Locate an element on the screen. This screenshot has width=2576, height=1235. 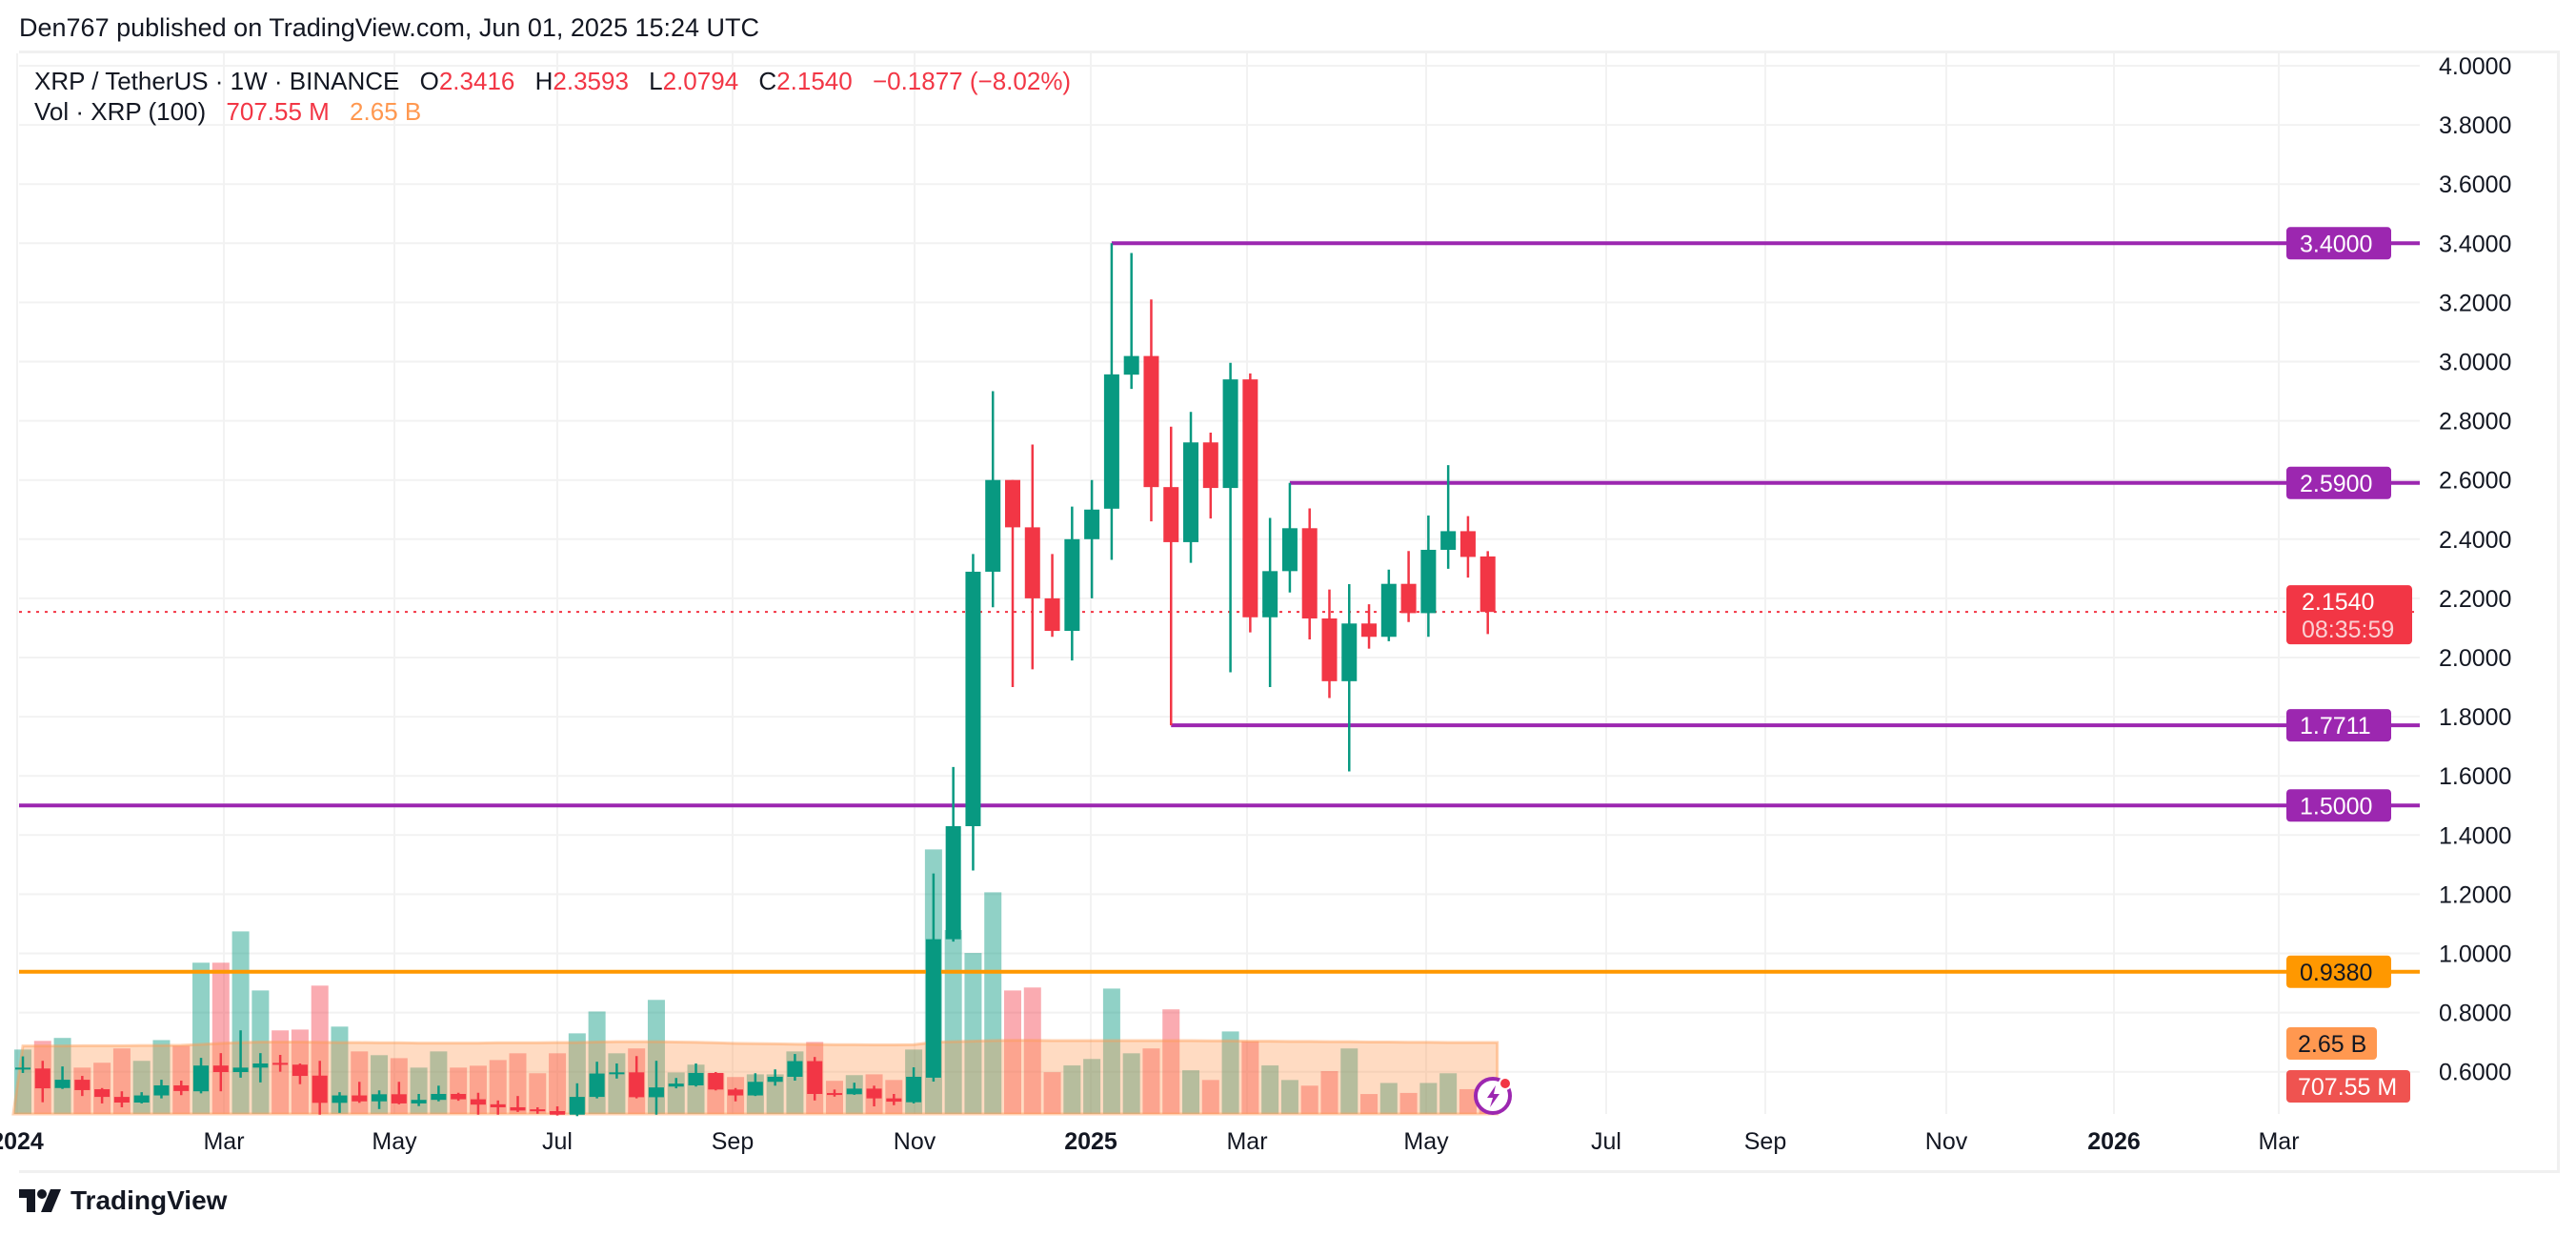
level-price-badge-text: 2.5900 is located at coordinates (2336, 484).